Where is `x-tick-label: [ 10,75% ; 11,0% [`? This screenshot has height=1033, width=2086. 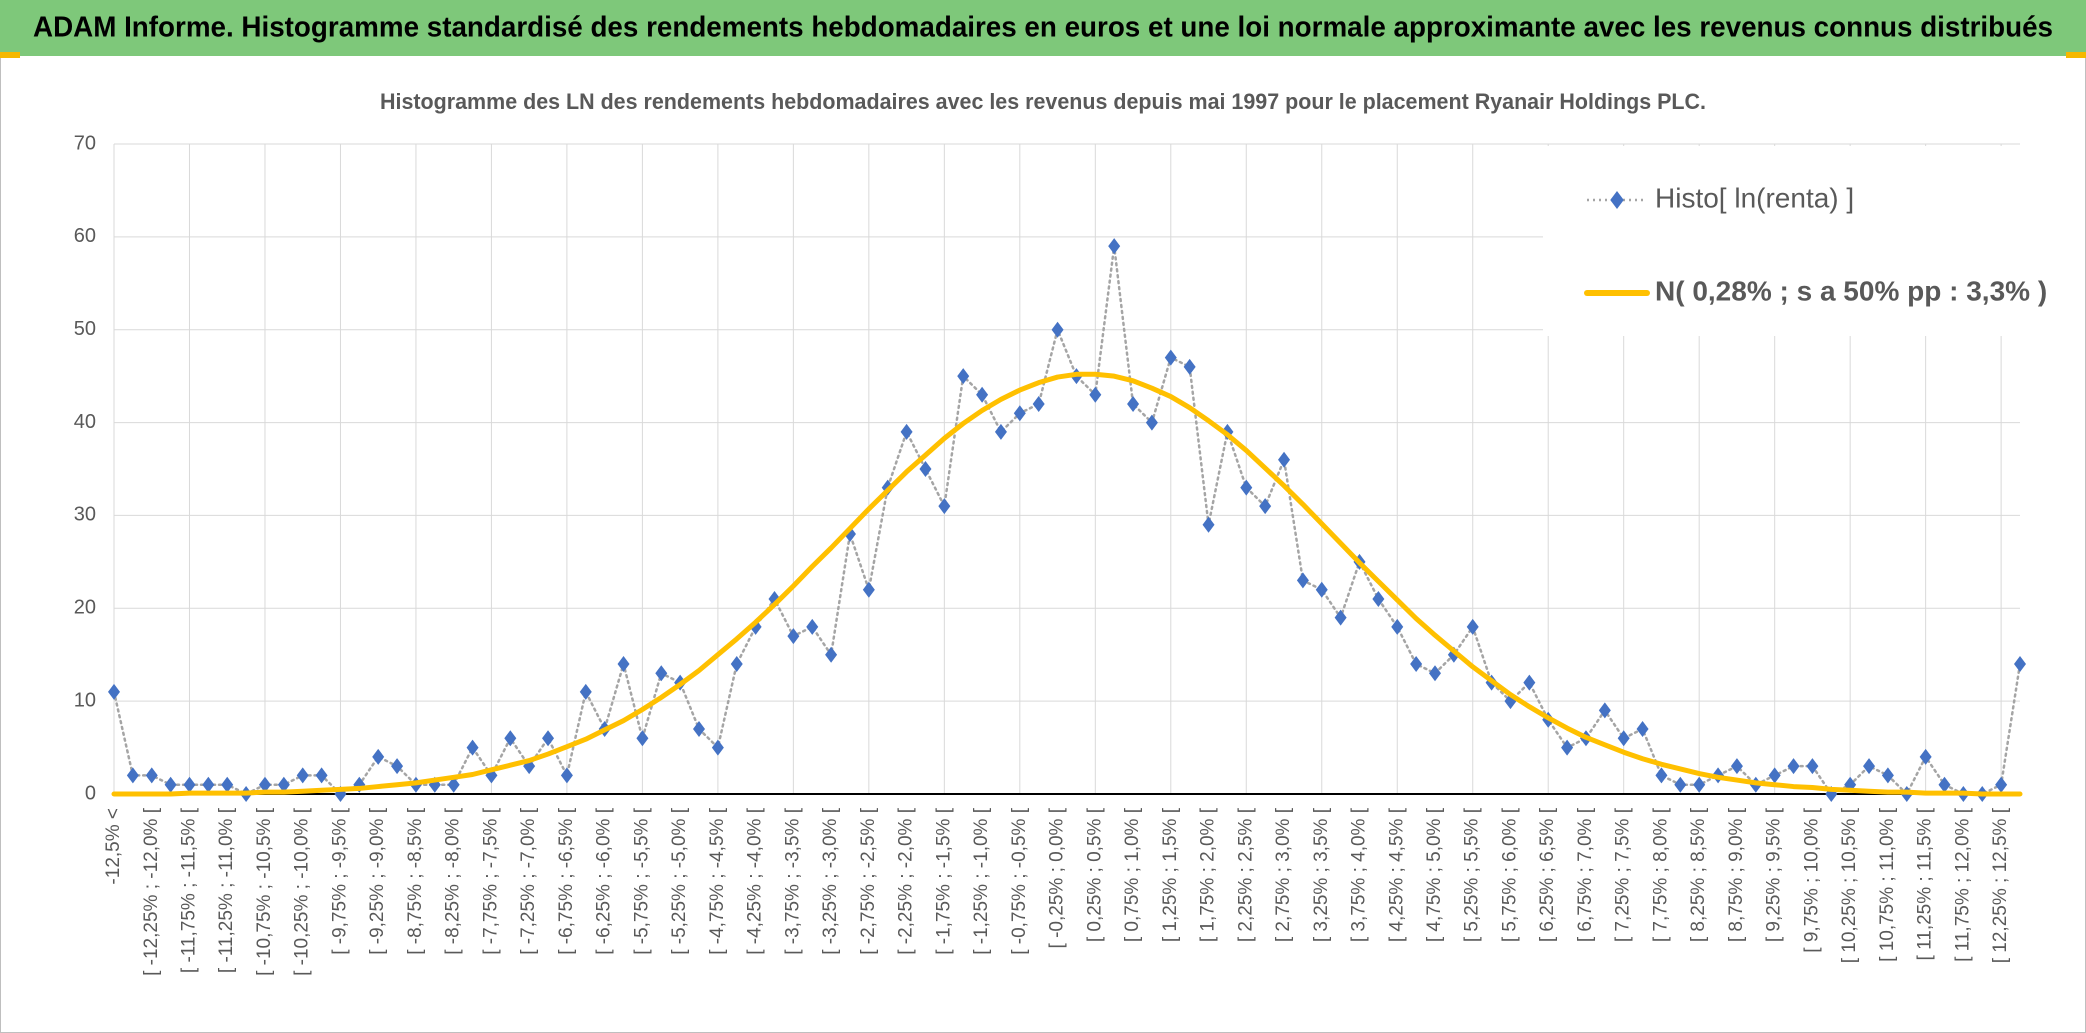 x-tick-label: [ 10,75% ; 11,0% [ is located at coordinates (1887, 884).